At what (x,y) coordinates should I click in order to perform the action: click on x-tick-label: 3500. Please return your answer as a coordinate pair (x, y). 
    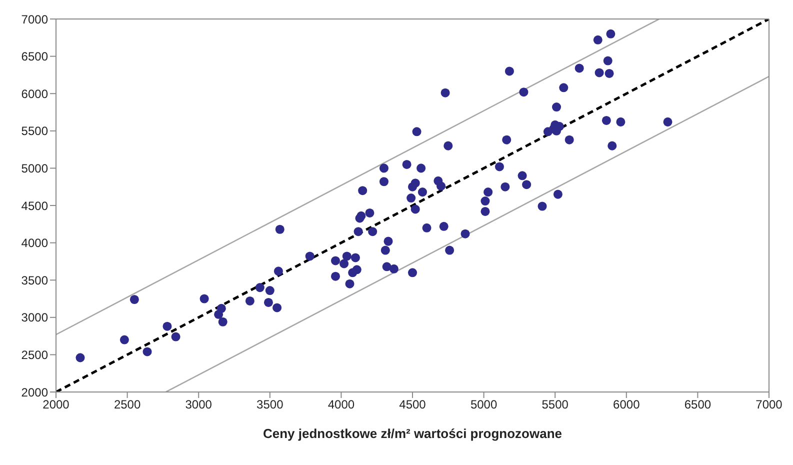
    Looking at the image, I should click on (270, 405).